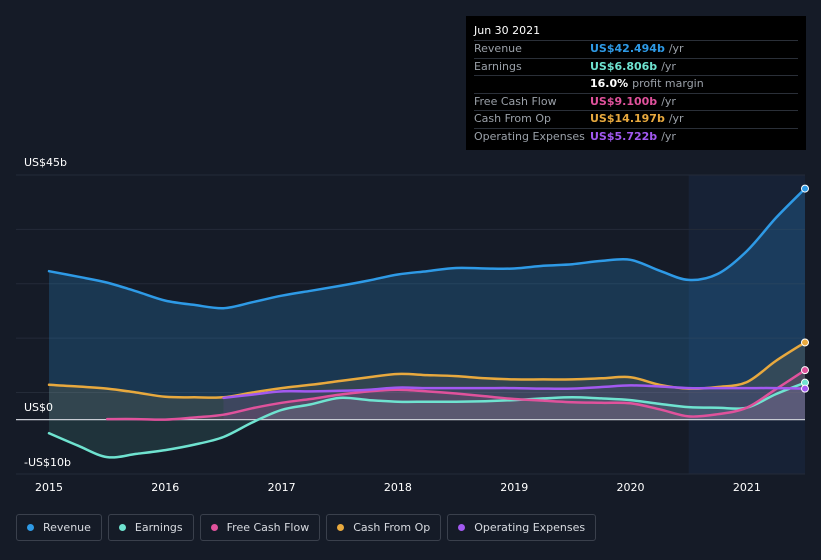 This screenshot has height=560, width=821. What do you see at coordinates (514, 392) in the screenshot?
I see `operating-expenses-line` at bounding box center [514, 392].